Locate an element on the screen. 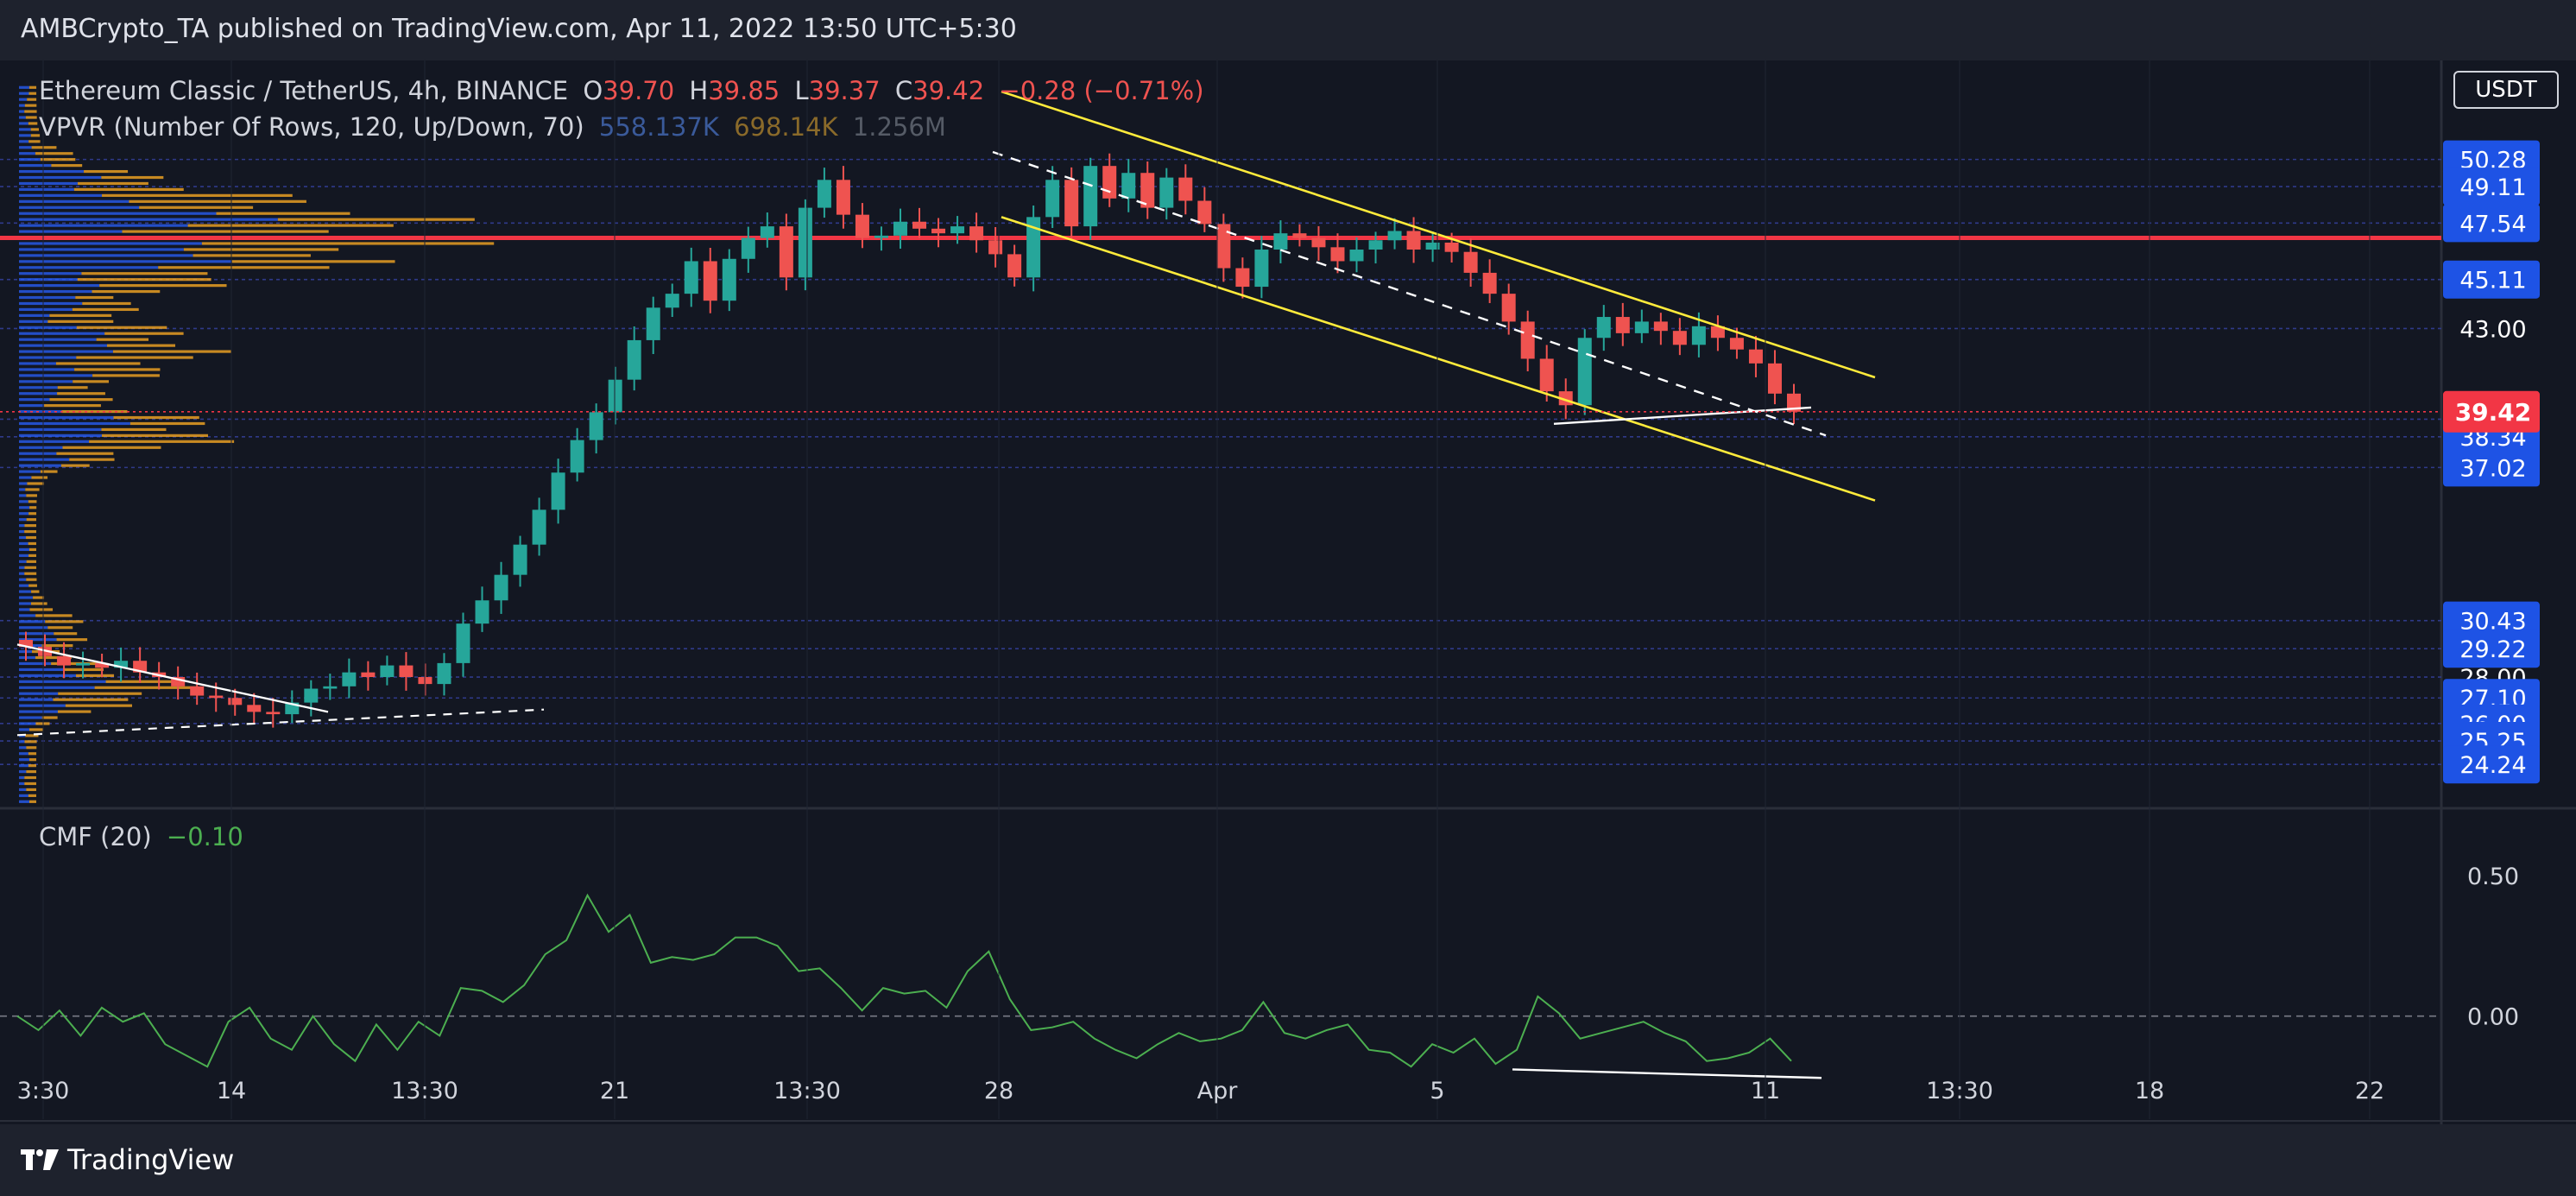  price-level-badge: 45.11 is located at coordinates (2491, 279).